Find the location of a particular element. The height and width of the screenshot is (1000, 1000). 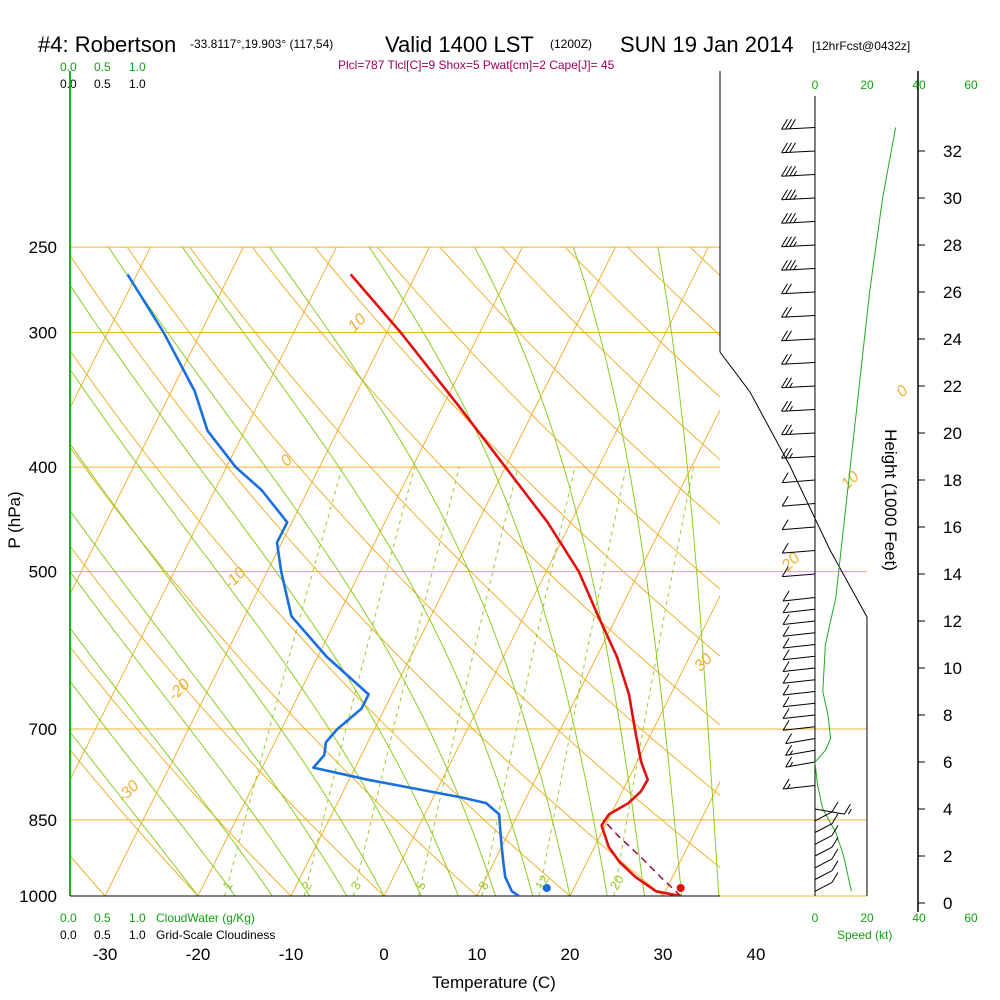

station-coords: -33.8117°,19.903° (117,54) is located at coordinates (261, 44).